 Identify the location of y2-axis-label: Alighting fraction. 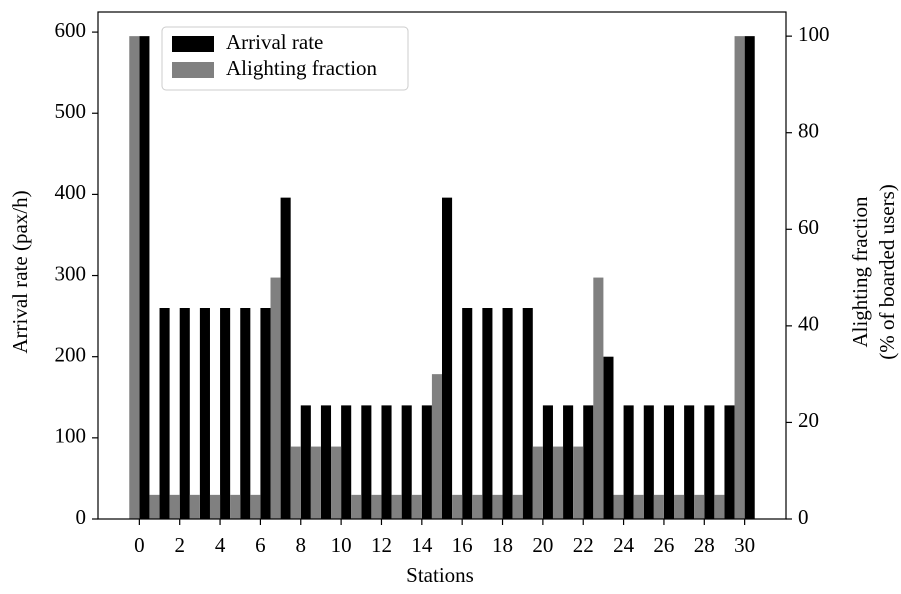
(860, 272).